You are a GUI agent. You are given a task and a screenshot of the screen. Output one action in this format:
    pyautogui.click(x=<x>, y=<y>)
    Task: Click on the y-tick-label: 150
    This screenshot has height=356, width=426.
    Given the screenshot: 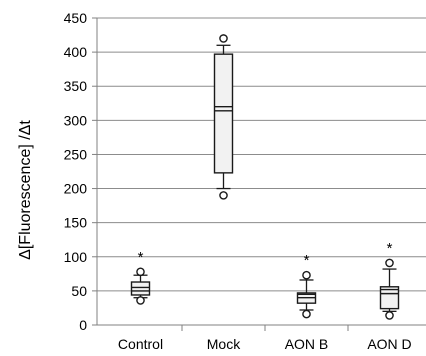 What is the action you would take?
    pyautogui.click(x=76, y=223)
    